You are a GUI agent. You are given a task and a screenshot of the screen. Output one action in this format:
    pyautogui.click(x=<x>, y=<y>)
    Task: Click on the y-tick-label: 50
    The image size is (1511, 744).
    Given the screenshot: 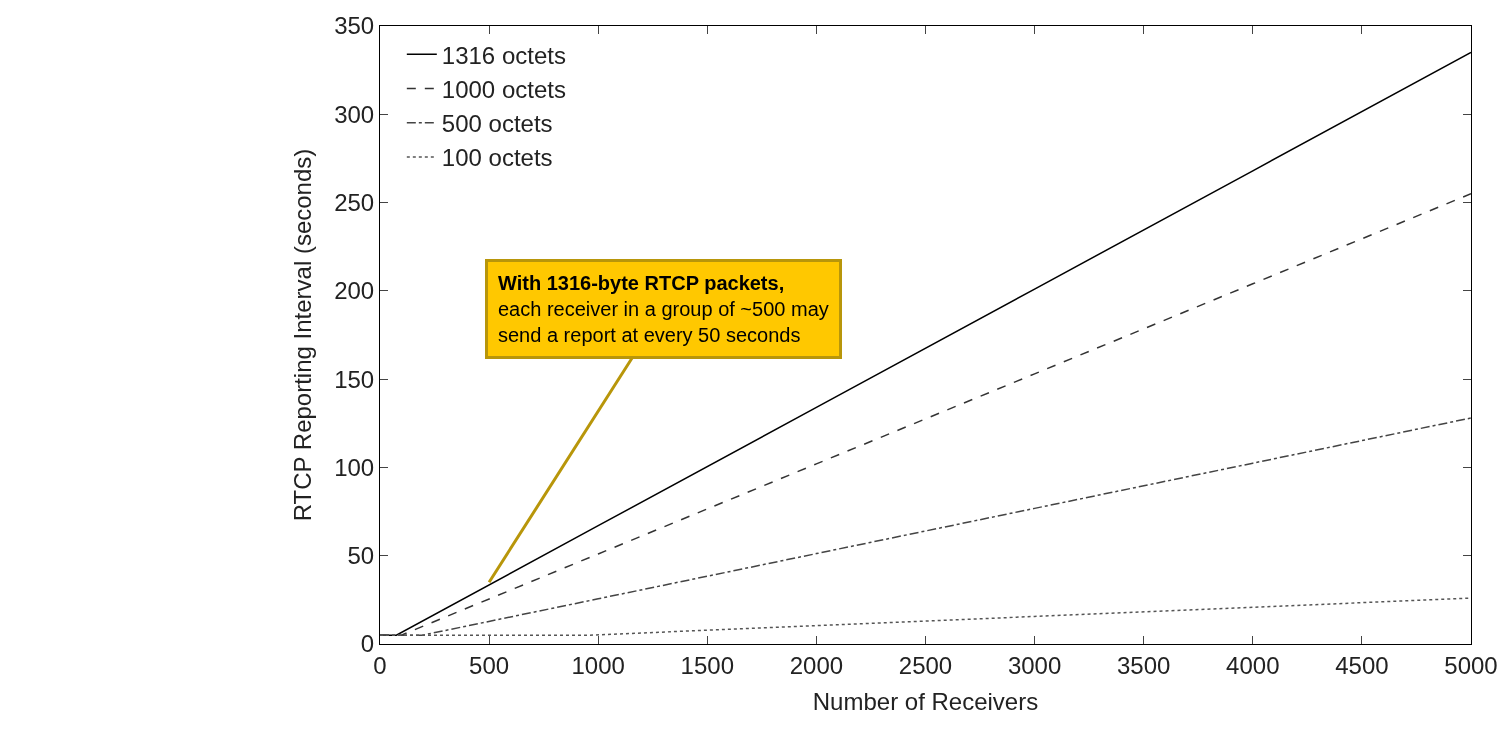 What is the action you would take?
    pyautogui.click(x=361, y=556)
    